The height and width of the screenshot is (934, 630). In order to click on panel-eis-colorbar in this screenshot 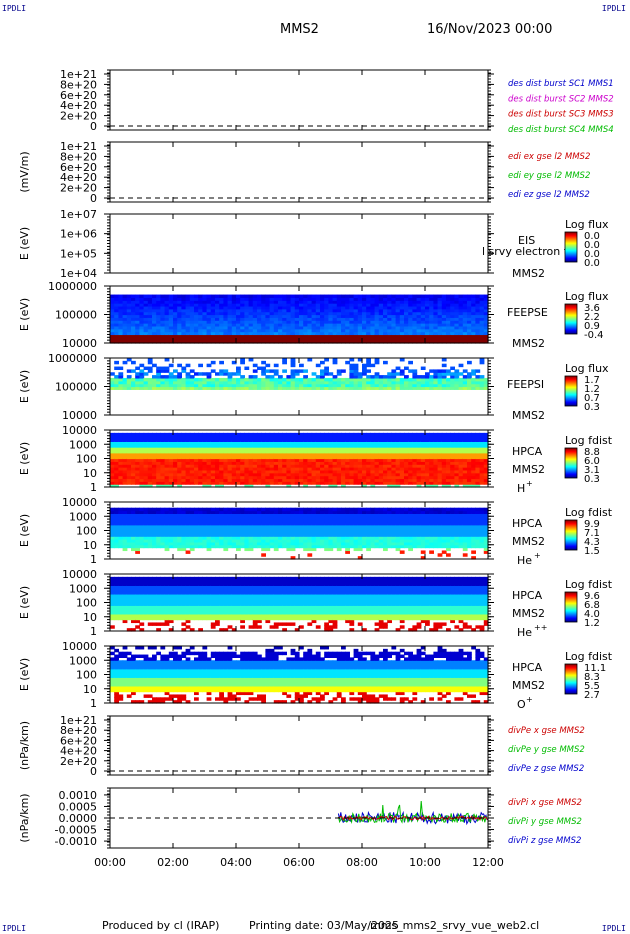, I will do `click(571, 247)`.